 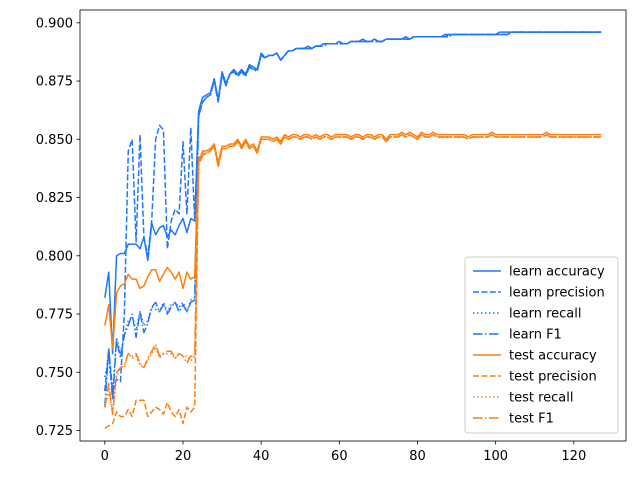 I want to click on legend-label-learn-recall: learn recall, so click(x=545, y=314).